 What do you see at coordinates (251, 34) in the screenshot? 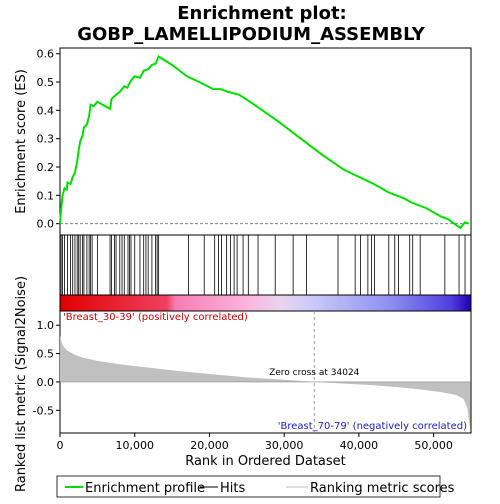
I see `chart-title-line2: GOBP_LAMELLIPODIUM_ASSEMBLY` at bounding box center [251, 34].